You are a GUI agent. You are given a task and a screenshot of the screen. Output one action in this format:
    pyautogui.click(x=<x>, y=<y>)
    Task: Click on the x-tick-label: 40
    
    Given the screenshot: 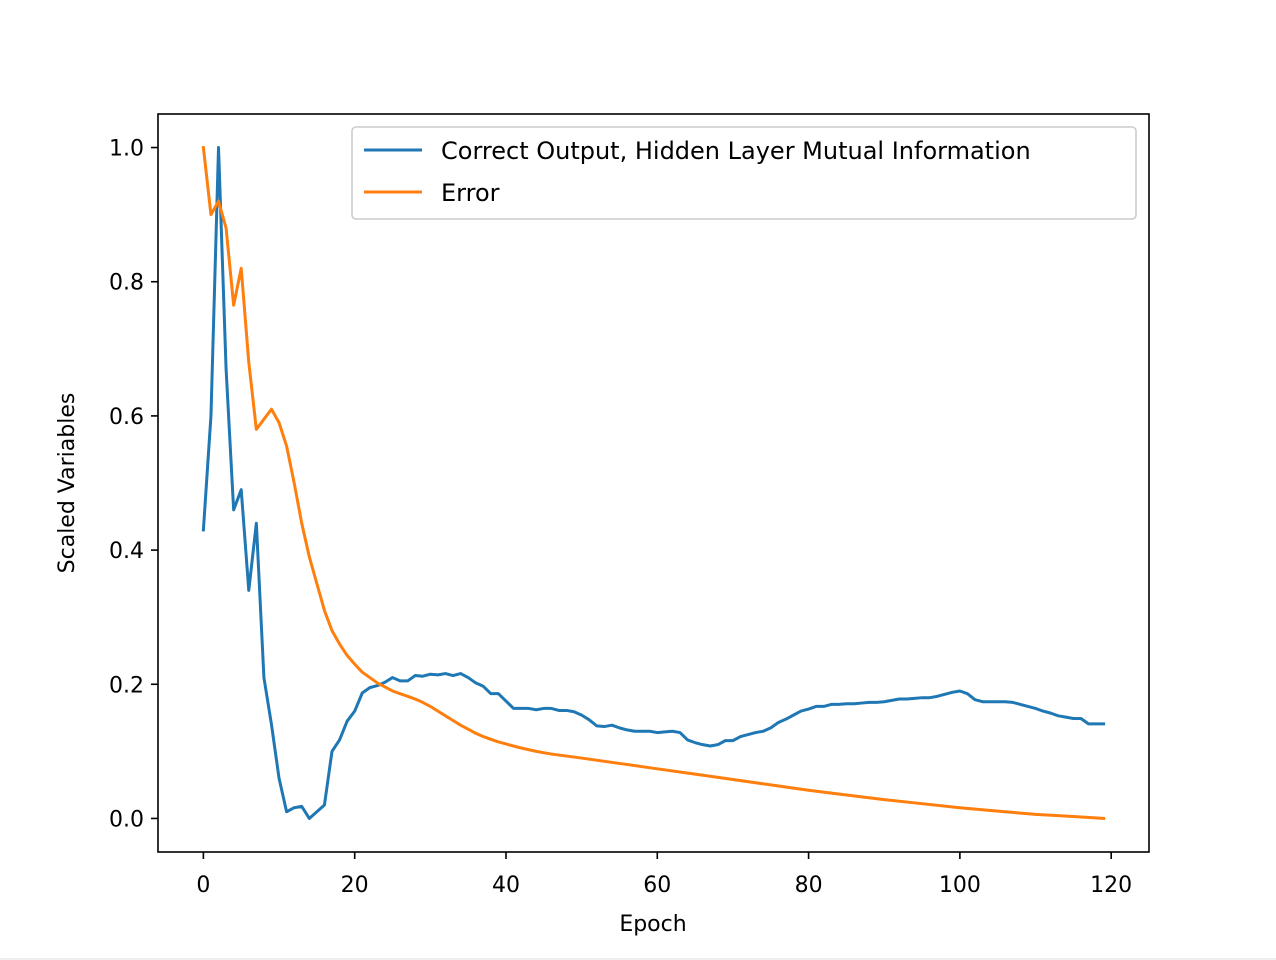 What is the action you would take?
    pyautogui.click(x=506, y=885)
    